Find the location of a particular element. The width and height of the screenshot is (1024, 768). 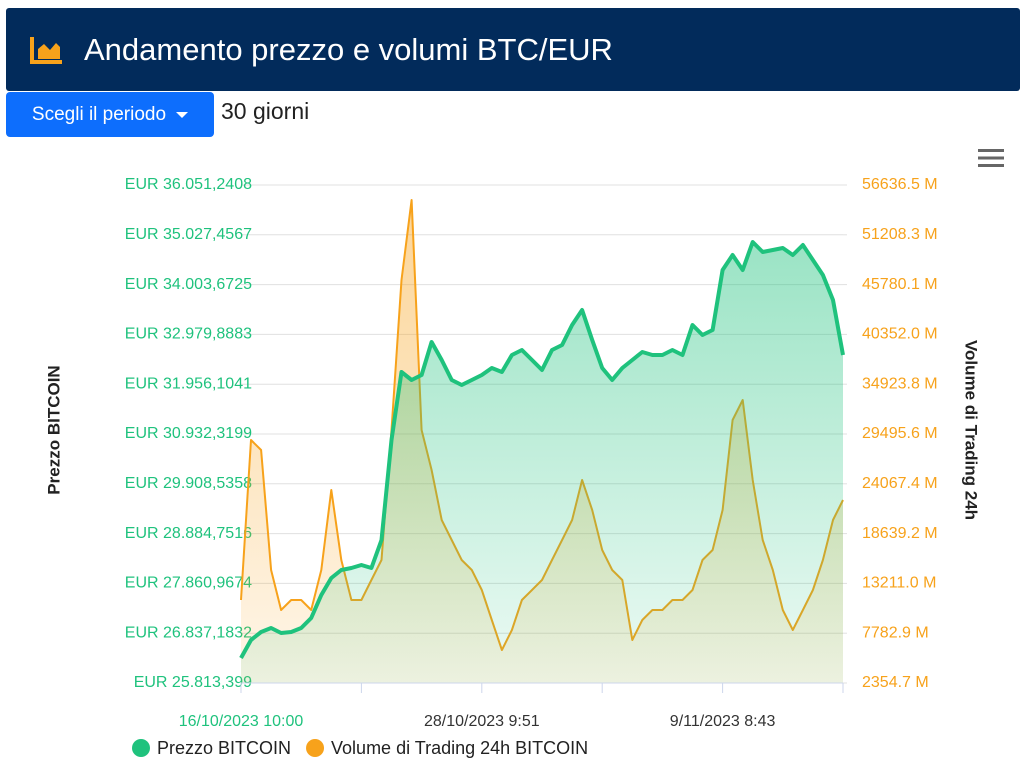

button-label: Scegli il periodo is located at coordinates (99, 114).